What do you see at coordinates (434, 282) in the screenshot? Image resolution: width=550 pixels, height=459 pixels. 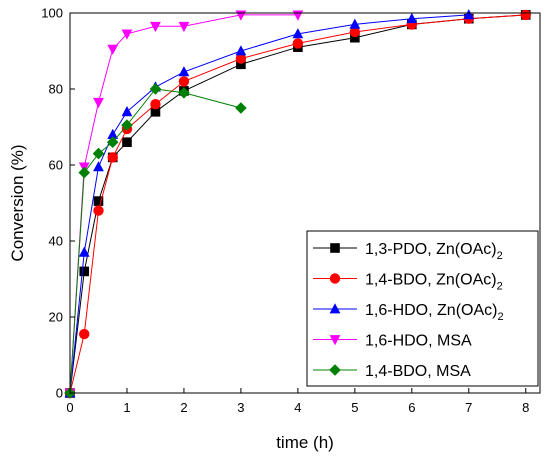 I see `legend-label: 1,4-BDO, Zn(OAc)2` at bounding box center [434, 282].